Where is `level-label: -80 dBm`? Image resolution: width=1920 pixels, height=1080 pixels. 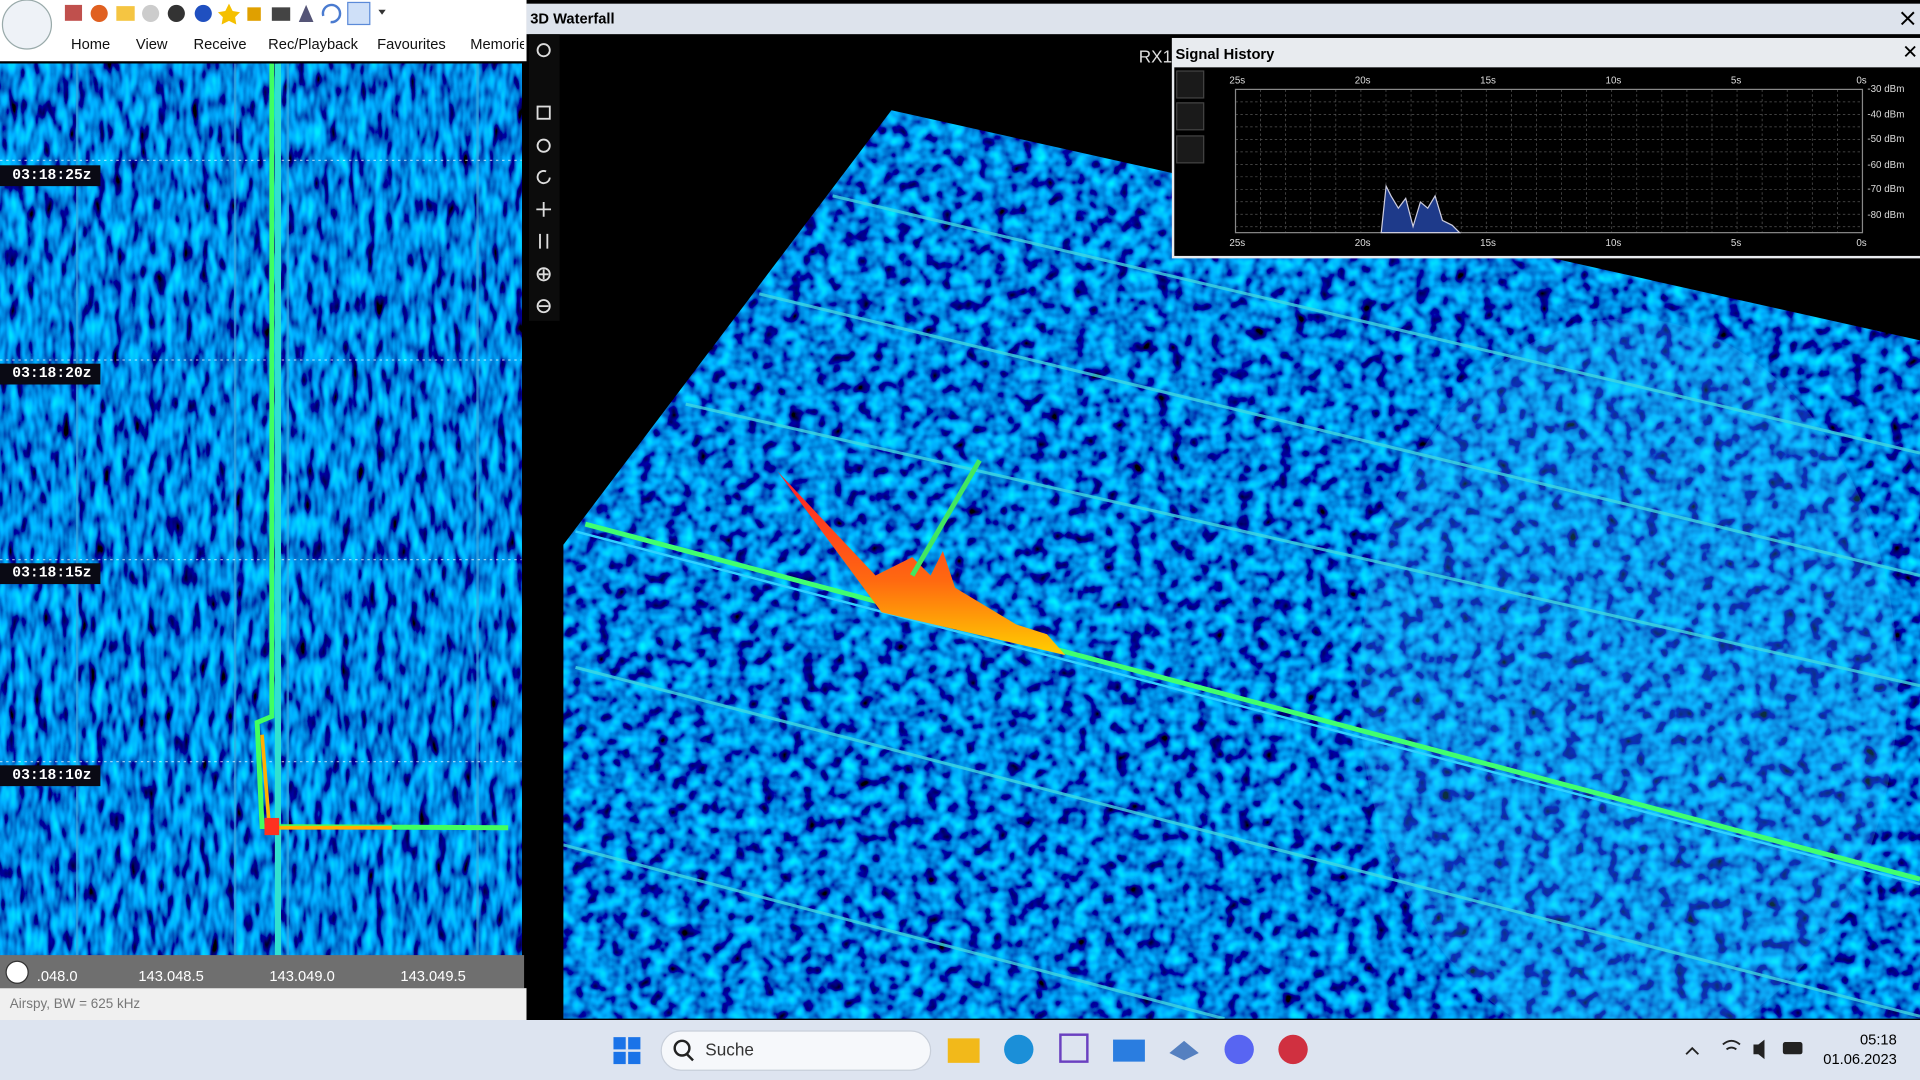 level-label: -80 dBm is located at coordinates (1886, 214).